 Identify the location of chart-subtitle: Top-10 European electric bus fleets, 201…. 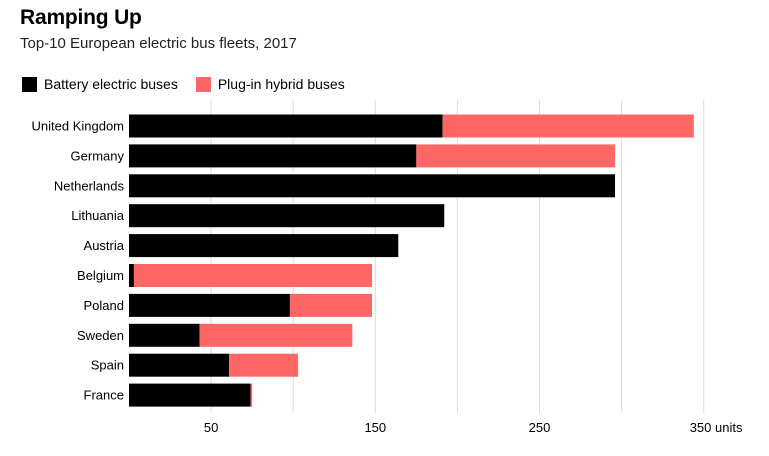
(158, 43).